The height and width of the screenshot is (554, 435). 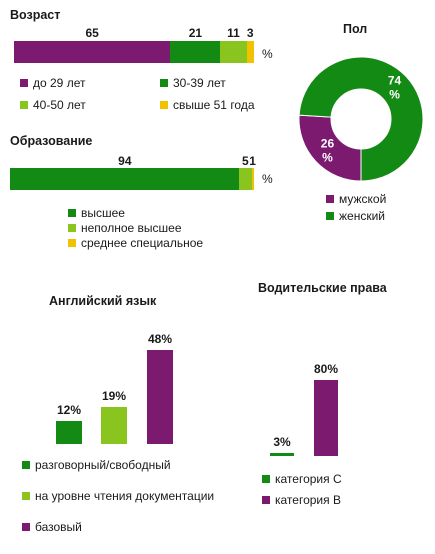 I want to click on age-unit: %, so click(x=267, y=54).